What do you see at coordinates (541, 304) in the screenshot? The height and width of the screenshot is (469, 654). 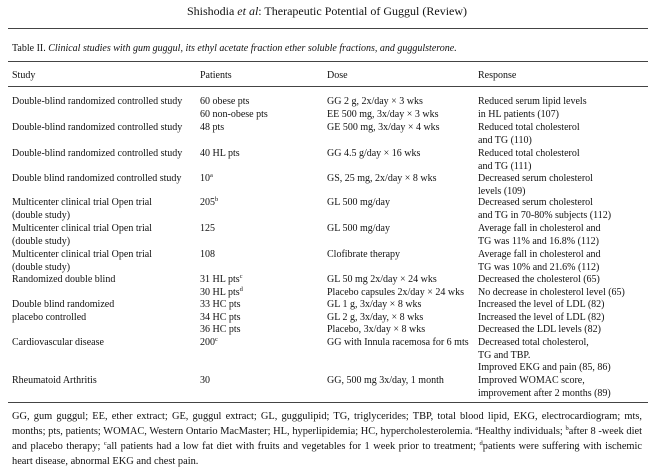 I see `cell-line: Increased the level of LDL (82)` at bounding box center [541, 304].